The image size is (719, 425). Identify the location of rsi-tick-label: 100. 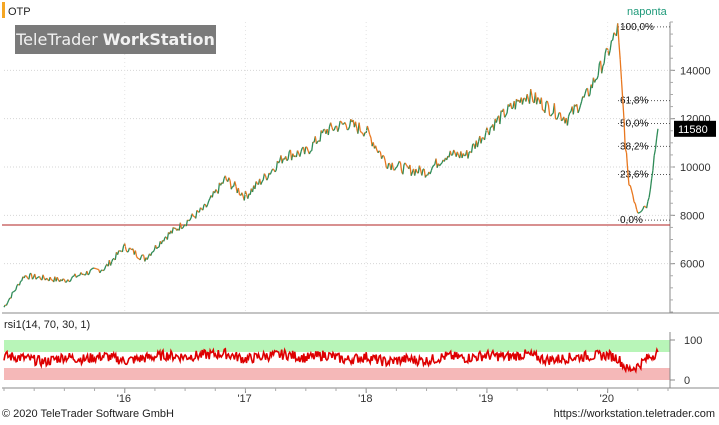
(693, 341).